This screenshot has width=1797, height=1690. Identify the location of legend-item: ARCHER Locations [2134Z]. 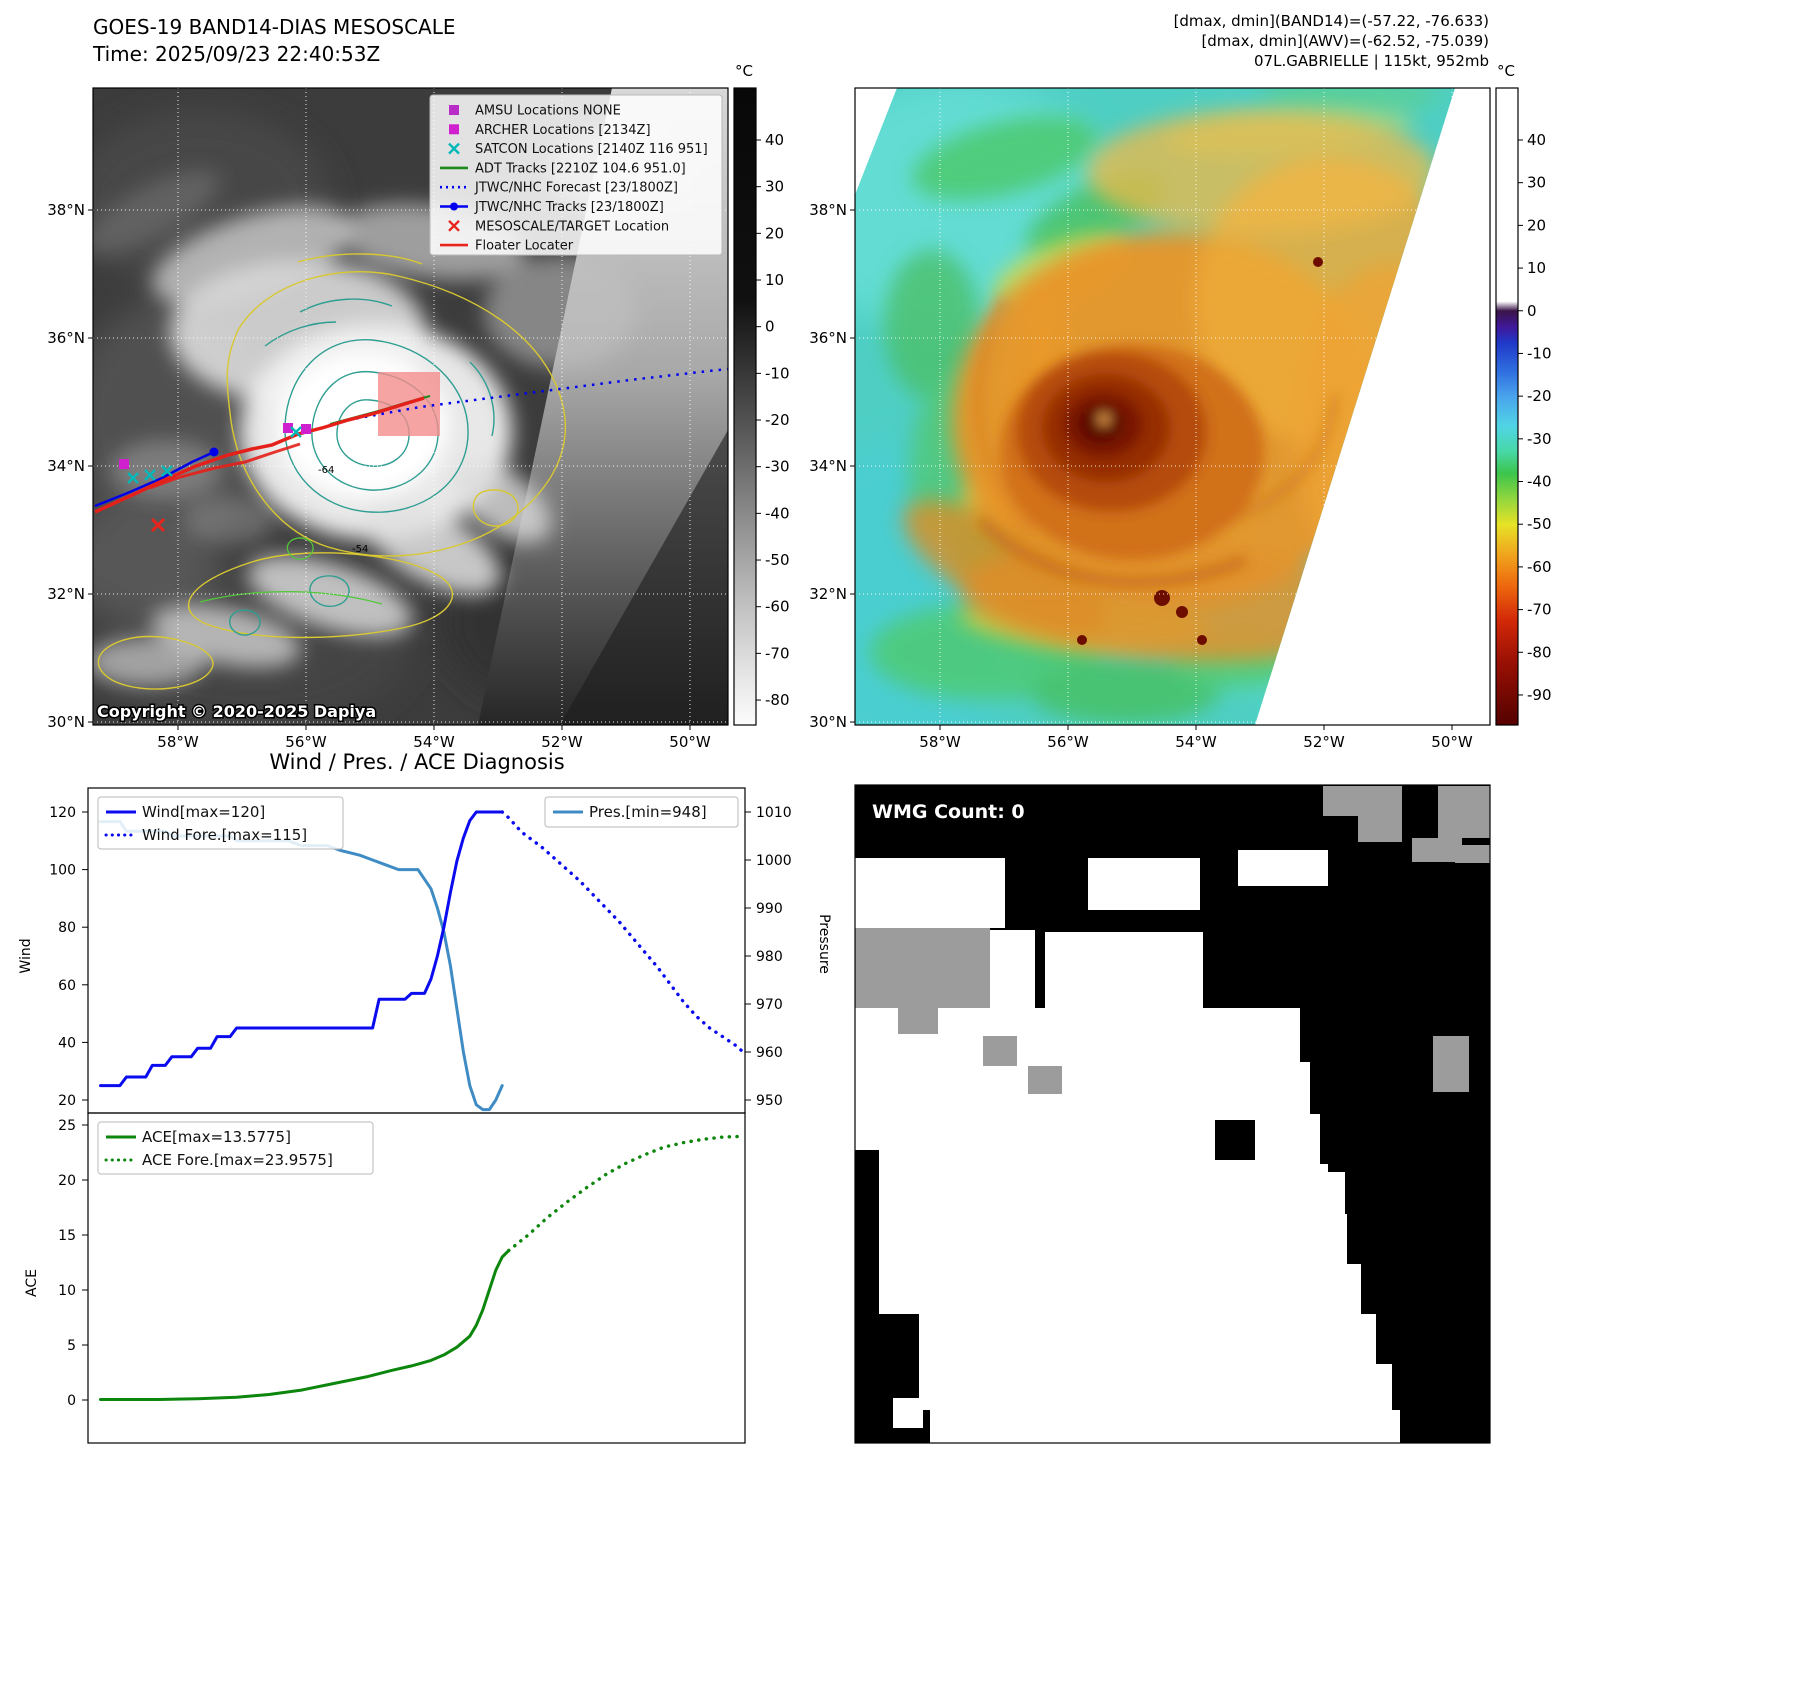
(550, 130).